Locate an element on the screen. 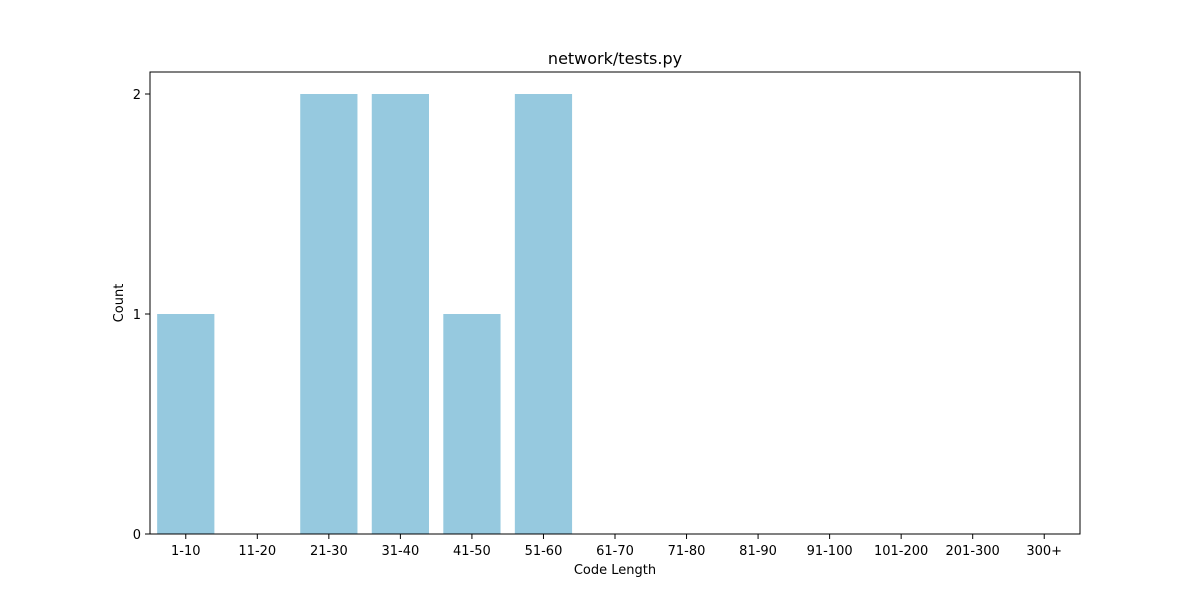  chart-title: network/tests.py is located at coordinates (615, 58).